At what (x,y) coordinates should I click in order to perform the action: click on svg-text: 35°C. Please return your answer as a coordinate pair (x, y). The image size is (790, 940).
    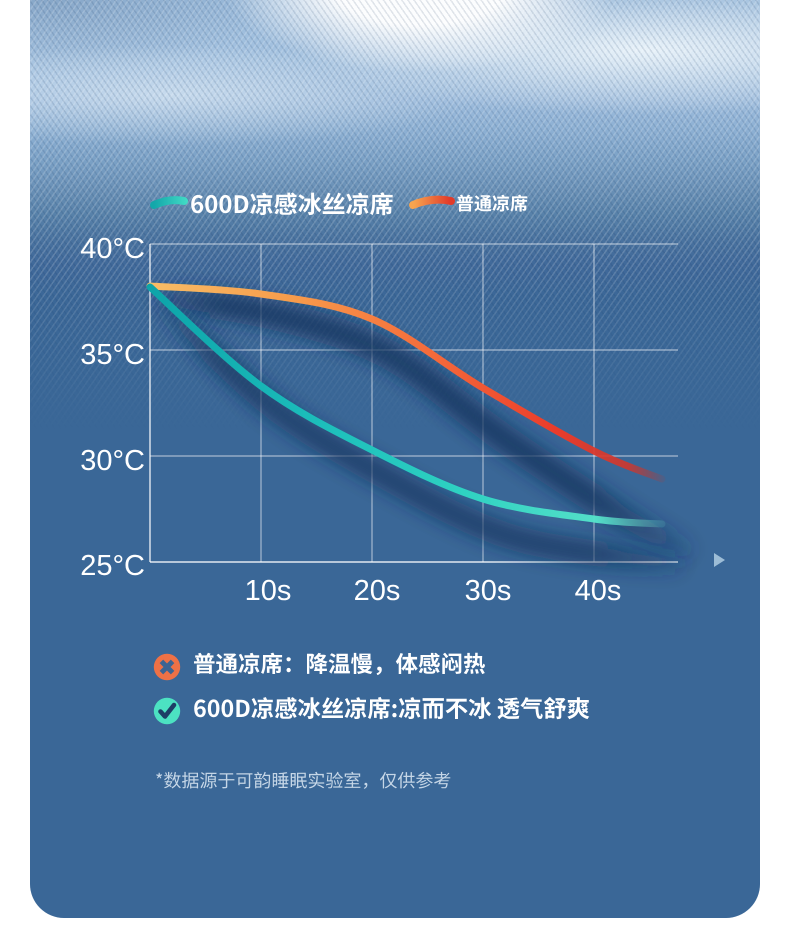
    Looking at the image, I should click on (112, 355).